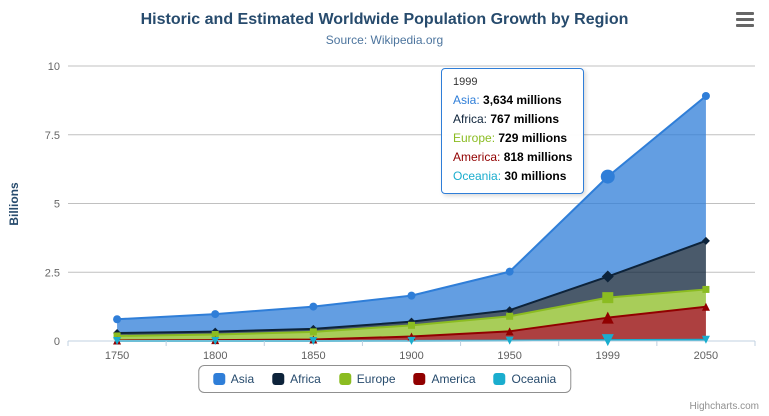  I want to click on legend-item-europe: Europe, so click(367, 379).